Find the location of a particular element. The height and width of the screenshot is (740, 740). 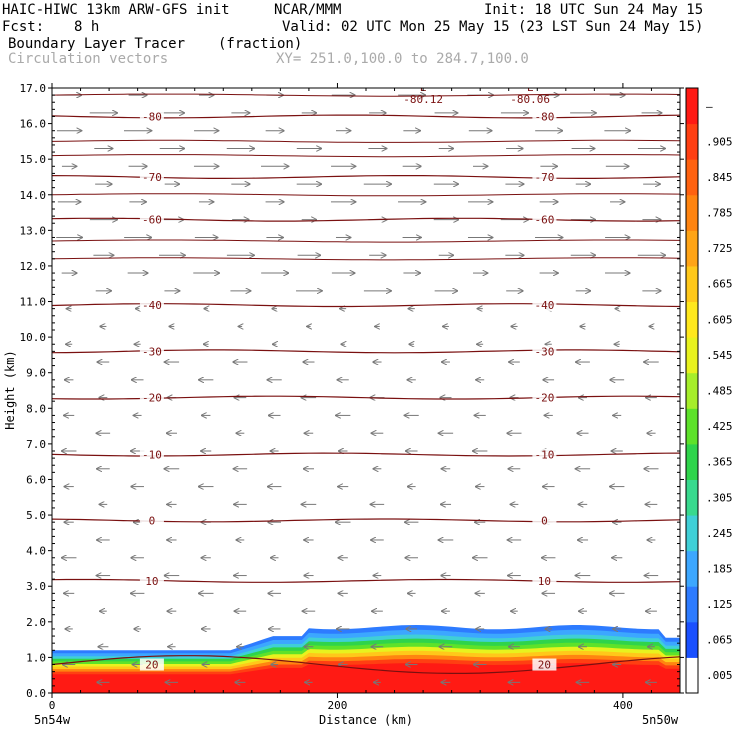

fcst-value: 8 h is located at coordinates (87, 27).